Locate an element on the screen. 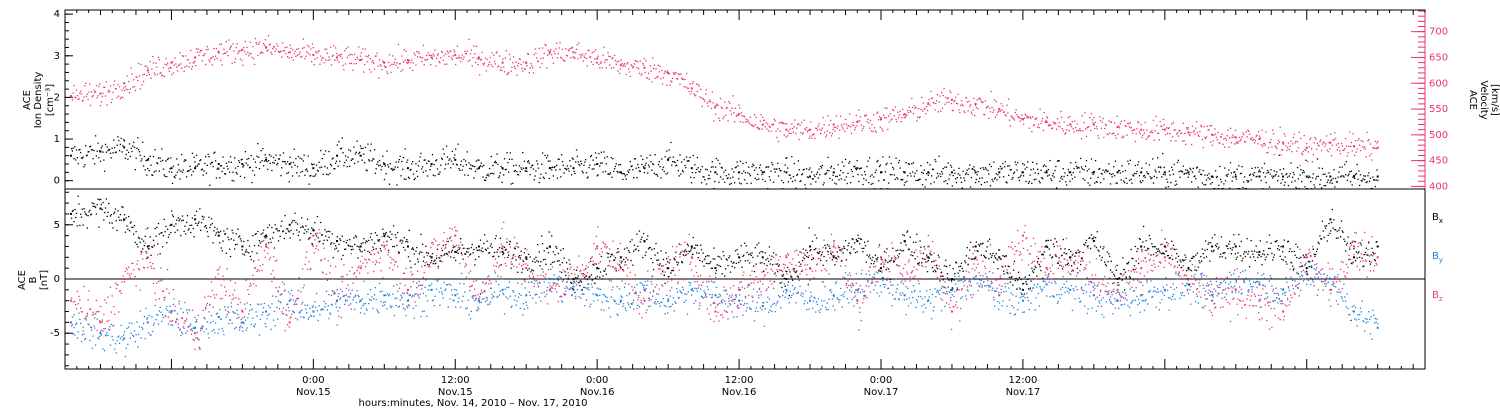  density-tick-label: 3 is located at coordinates (57, 56).